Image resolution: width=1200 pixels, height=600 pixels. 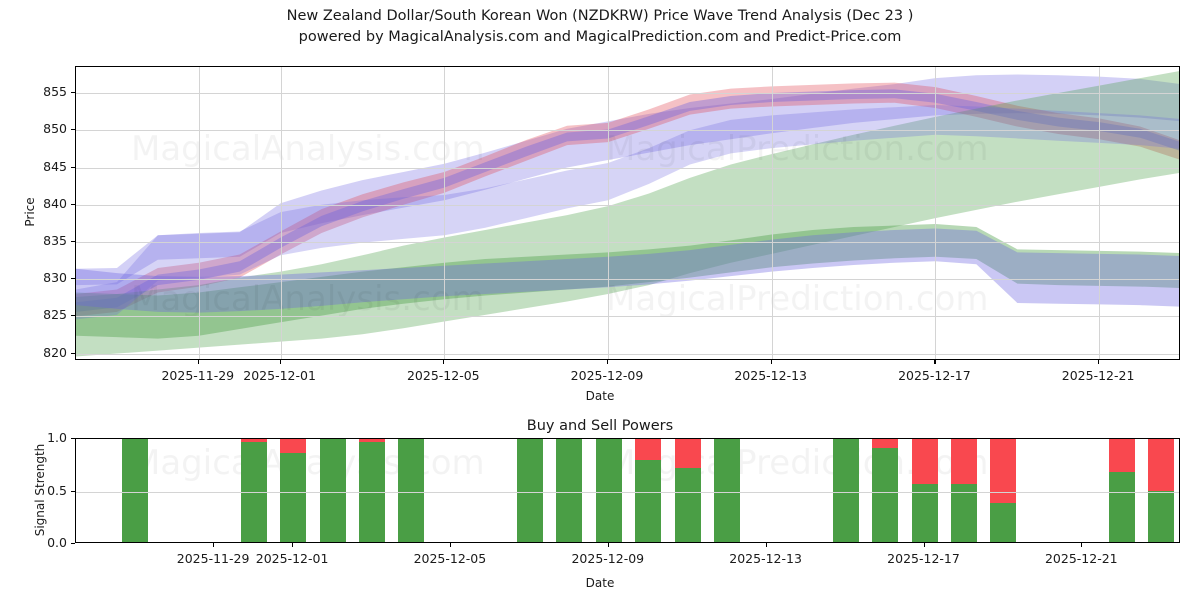 I want to click on power-x-tick-label: 2025-12-21, so click(x=1081, y=558).